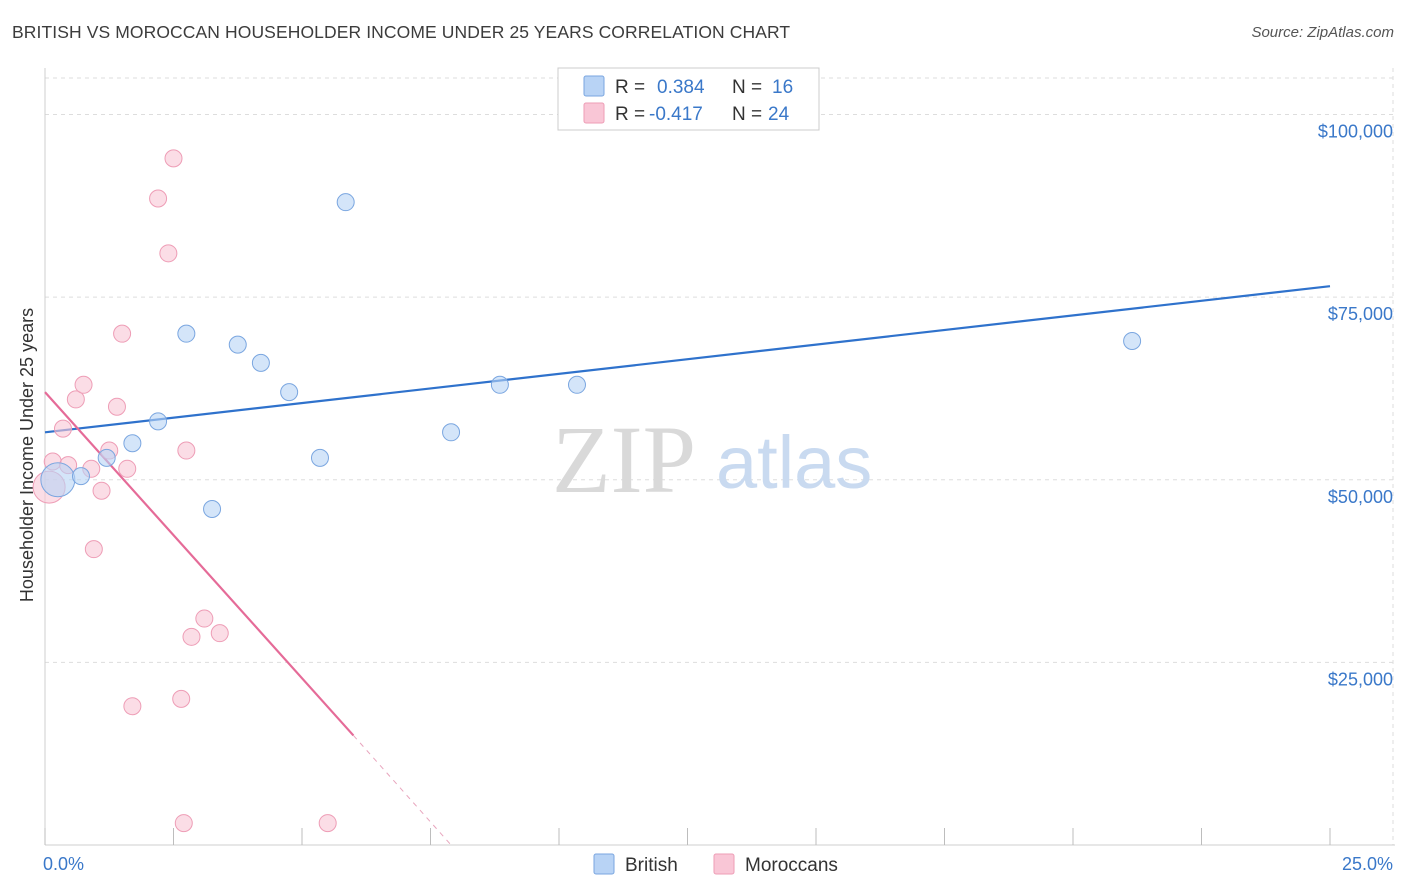 The width and height of the screenshot is (1406, 892). Describe the element at coordinates (402, 790) in the screenshot. I see `moroccan-trend-extension` at that location.